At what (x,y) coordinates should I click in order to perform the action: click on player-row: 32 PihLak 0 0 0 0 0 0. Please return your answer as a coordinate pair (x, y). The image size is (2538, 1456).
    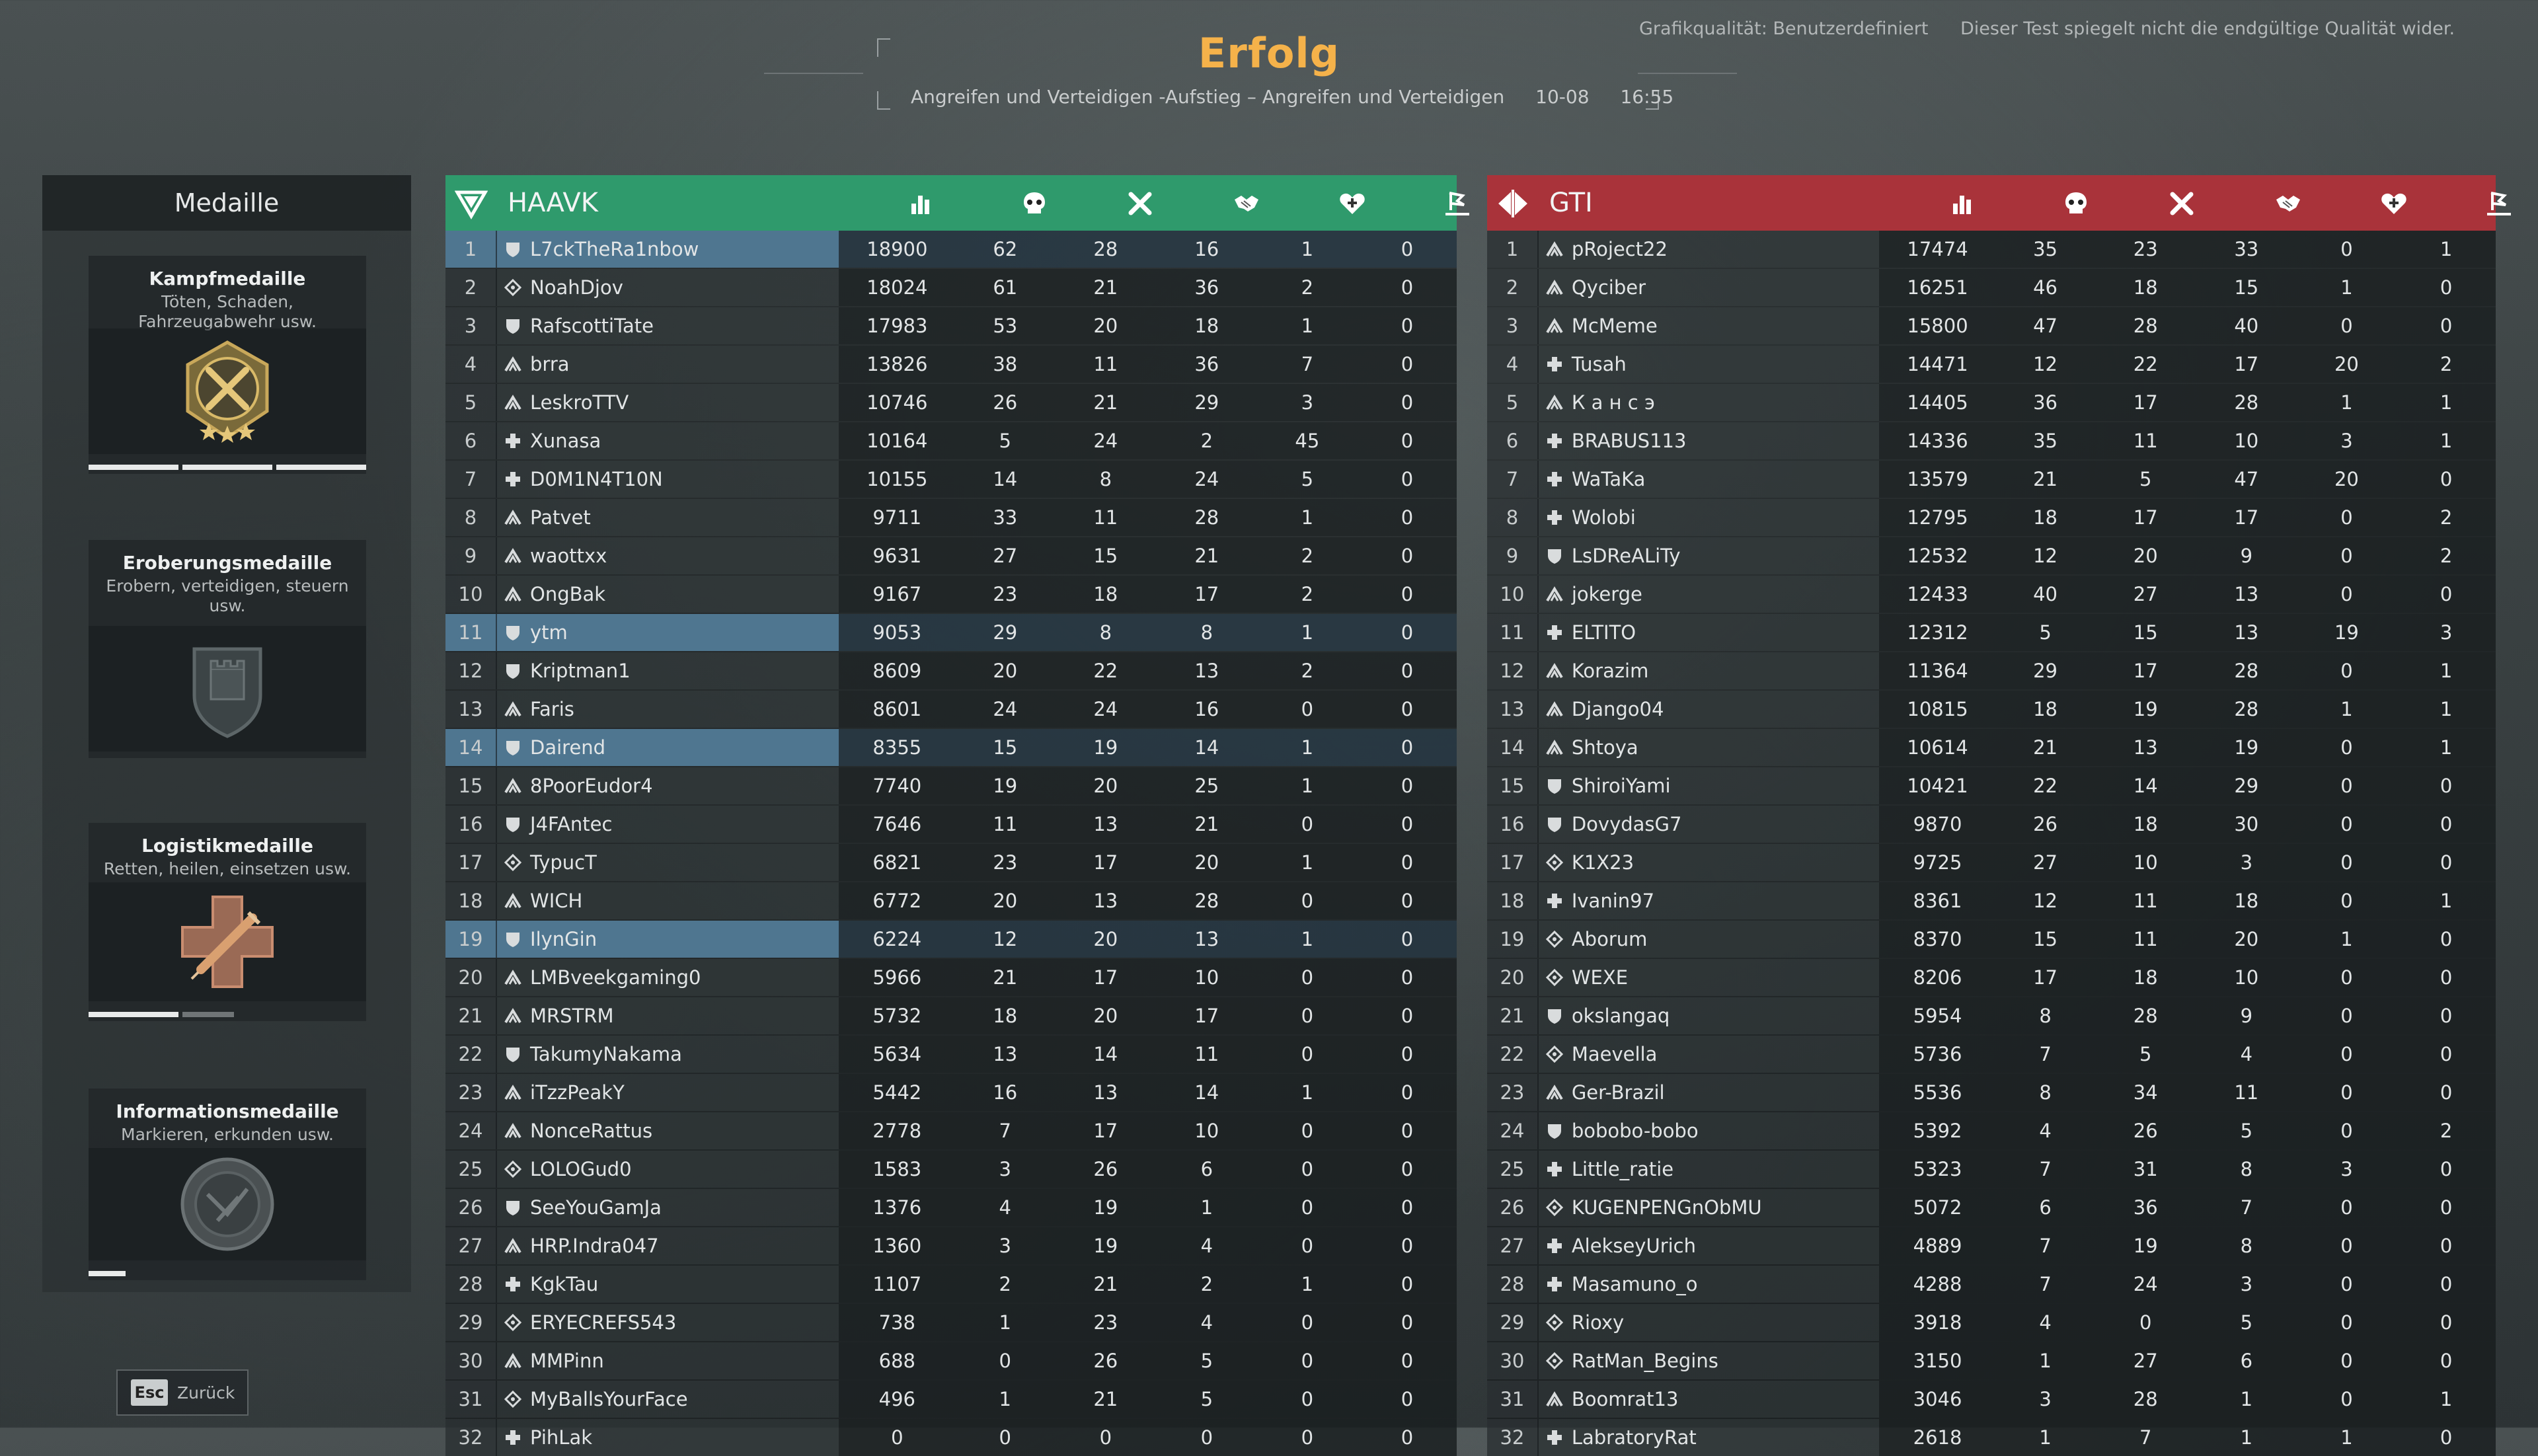
    Looking at the image, I should click on (951, 1437).